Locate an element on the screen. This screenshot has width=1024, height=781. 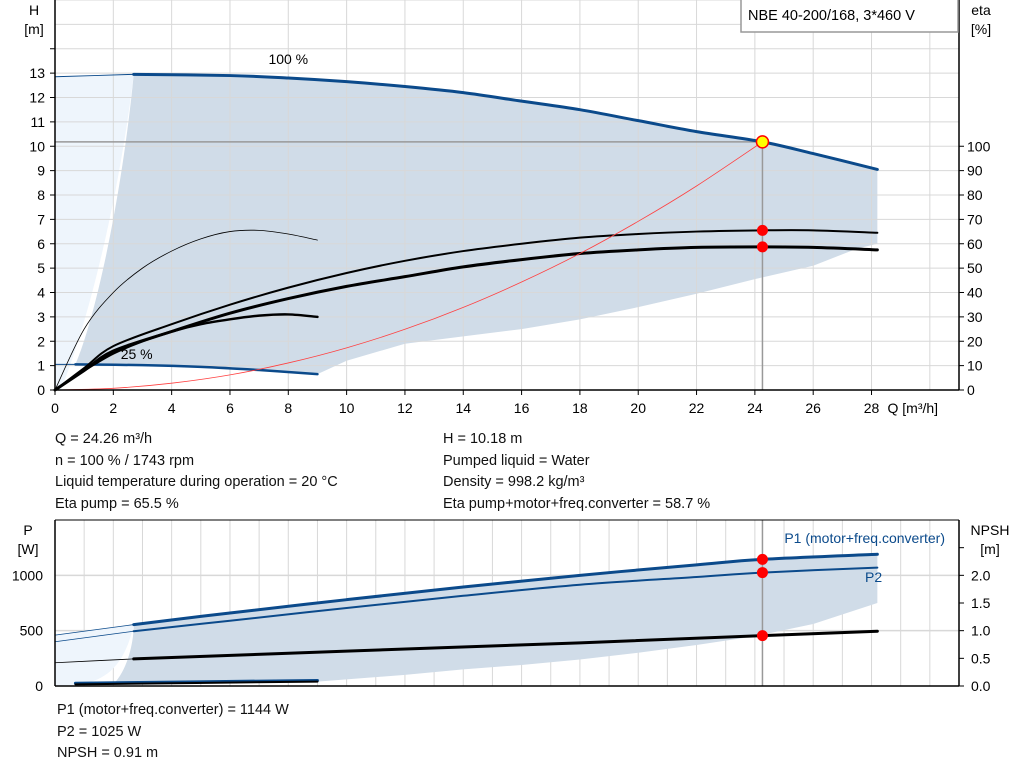
npsh-tick-label: 2.0 is located at coordinates (981, 575).